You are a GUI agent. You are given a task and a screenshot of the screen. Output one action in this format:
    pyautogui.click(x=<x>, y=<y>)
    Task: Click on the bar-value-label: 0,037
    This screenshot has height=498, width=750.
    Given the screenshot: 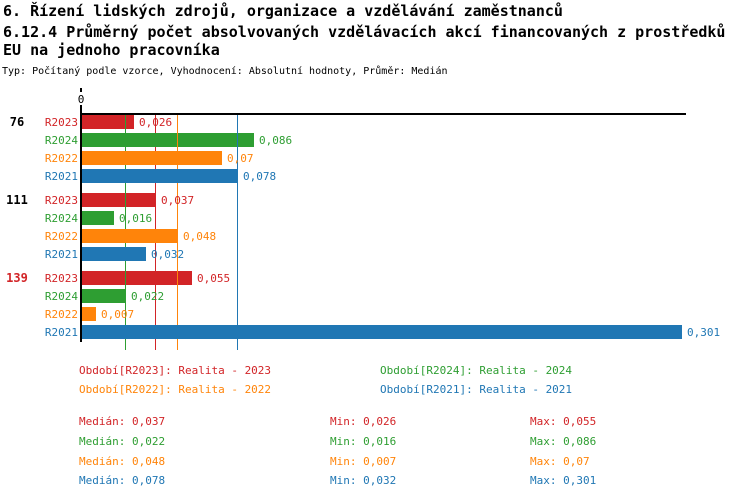 What is the action you would take?
    pyautogui.click(x=178, y=200)
    